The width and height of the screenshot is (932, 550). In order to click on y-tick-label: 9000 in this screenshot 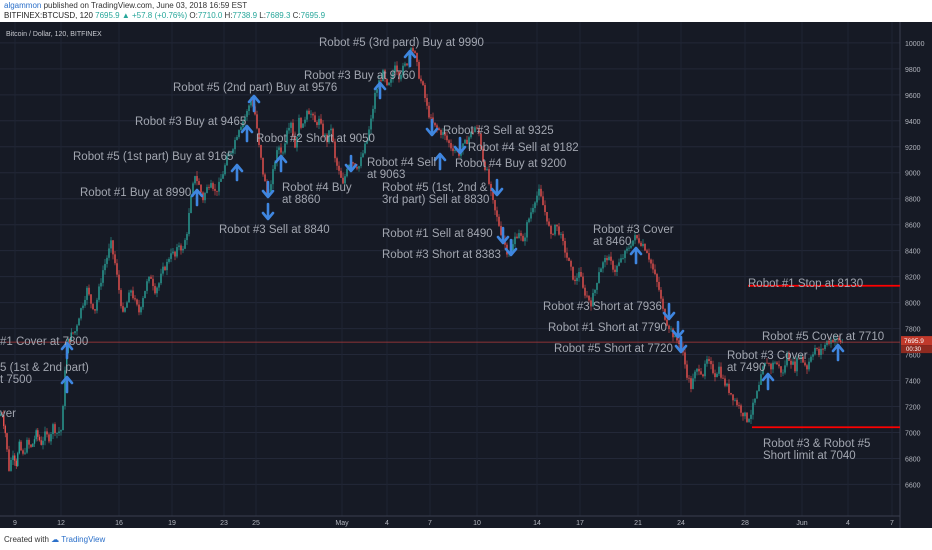, I will do `click(913, 174)`.